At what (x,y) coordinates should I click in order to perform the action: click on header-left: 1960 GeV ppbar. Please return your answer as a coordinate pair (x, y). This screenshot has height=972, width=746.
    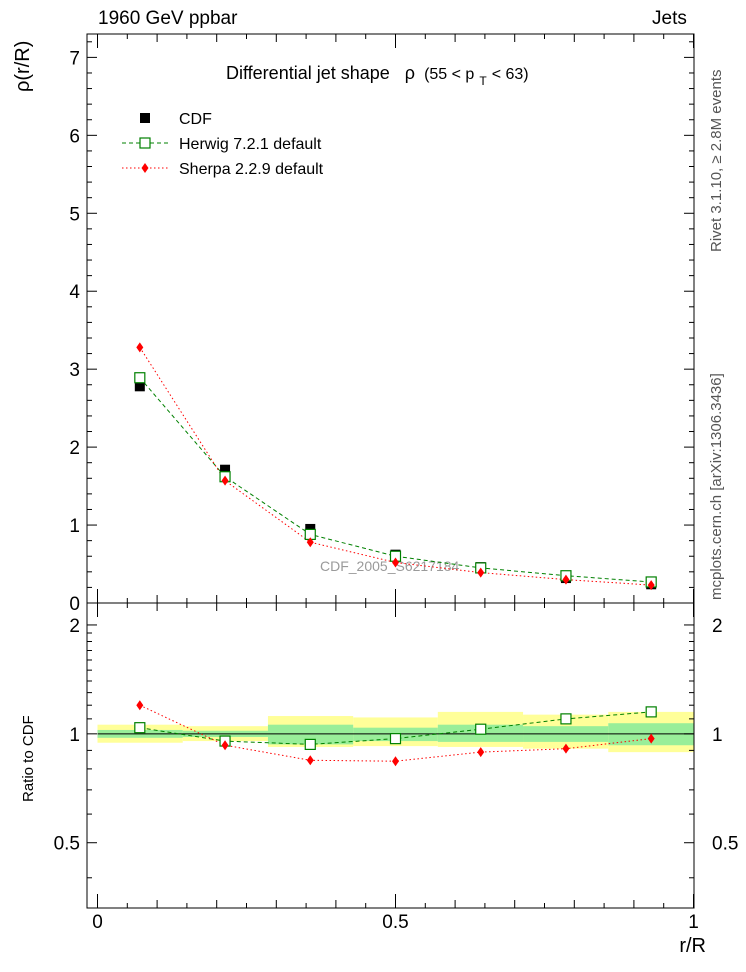
    Looking at the image, I should click on (168, 18).